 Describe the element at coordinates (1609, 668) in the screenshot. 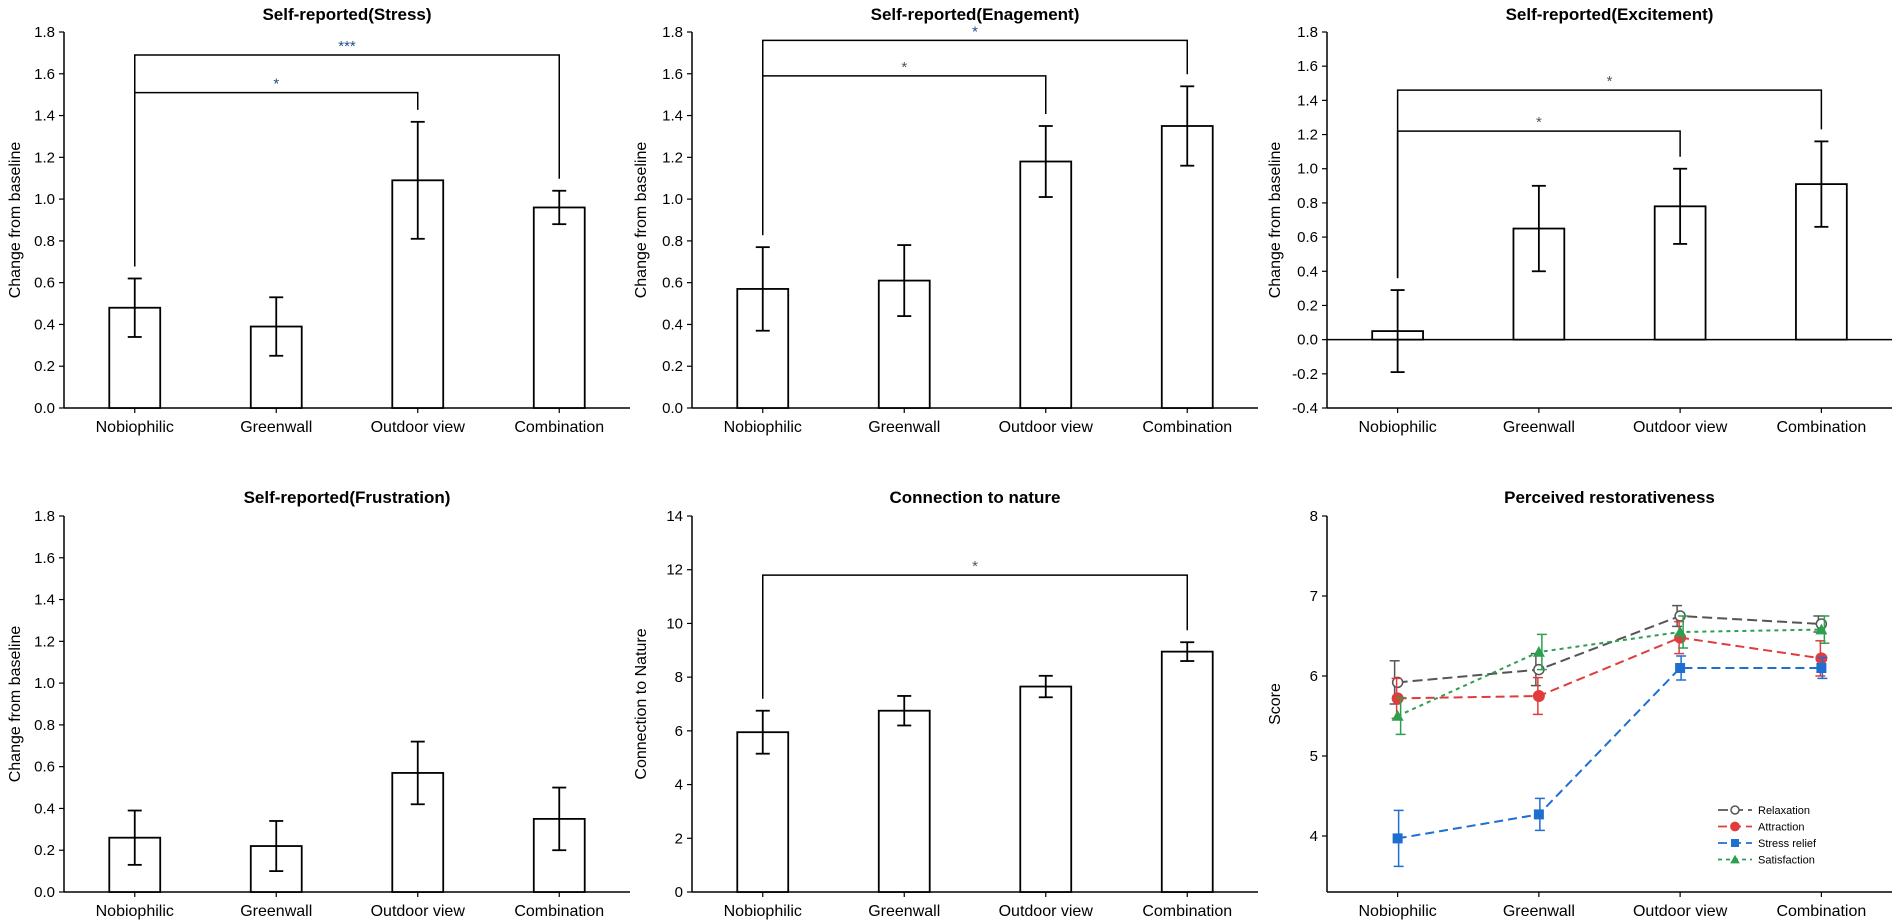

I see `series-line-attraction` at that location.